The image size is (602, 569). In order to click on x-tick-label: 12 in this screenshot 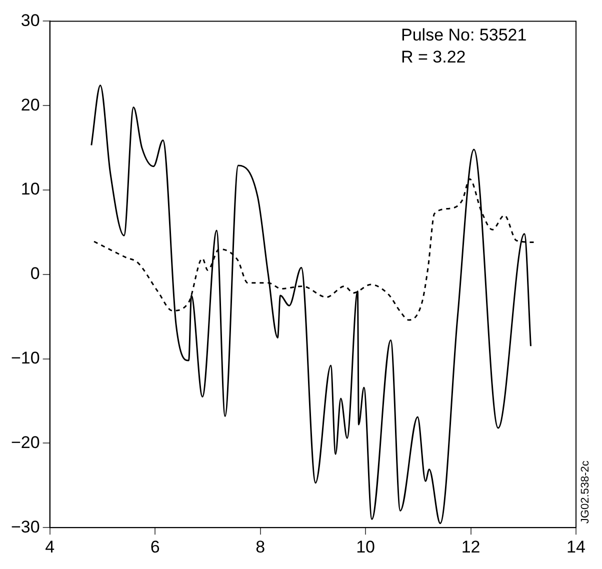, I will do `click(470, 546)`.